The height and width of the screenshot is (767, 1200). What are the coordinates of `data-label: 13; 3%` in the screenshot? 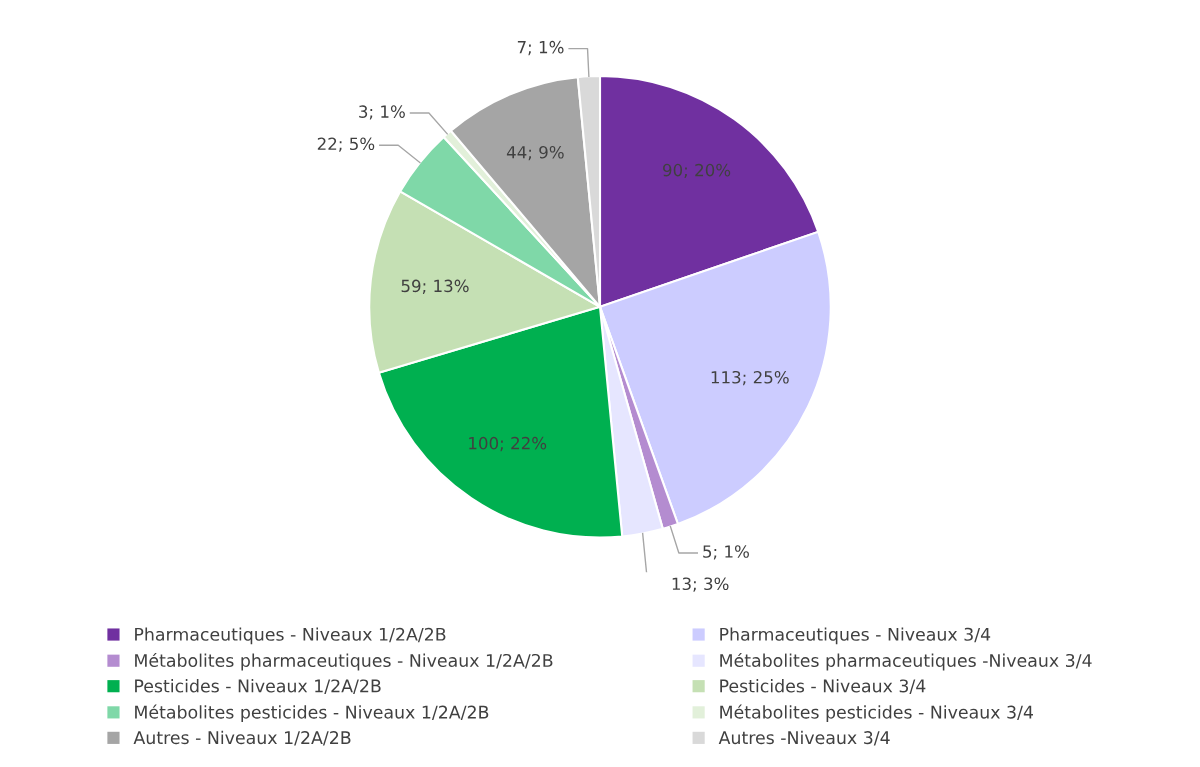 It's located at (700, 584).